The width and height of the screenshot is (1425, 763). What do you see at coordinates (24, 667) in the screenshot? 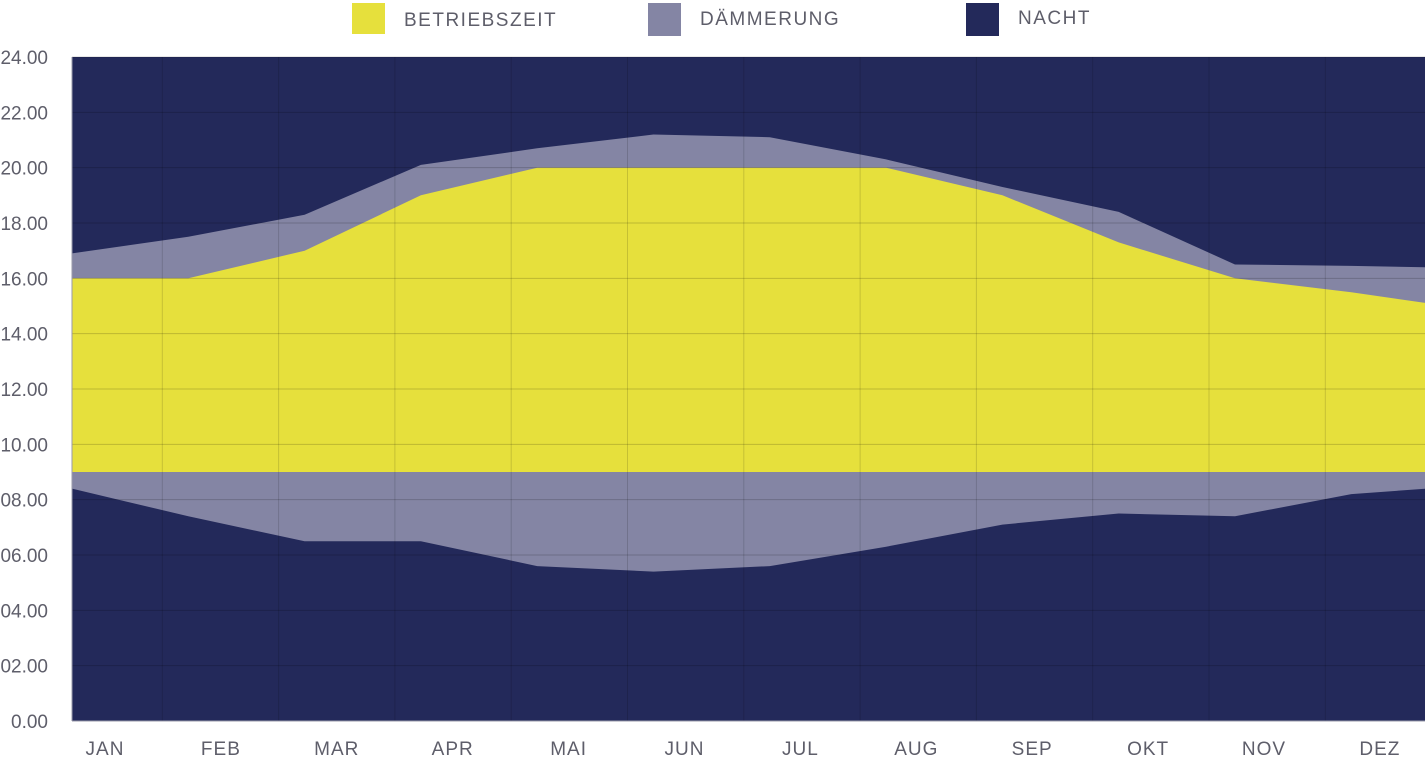
I see `y-tick-label: 02.00` at bounding box center [24, 667].